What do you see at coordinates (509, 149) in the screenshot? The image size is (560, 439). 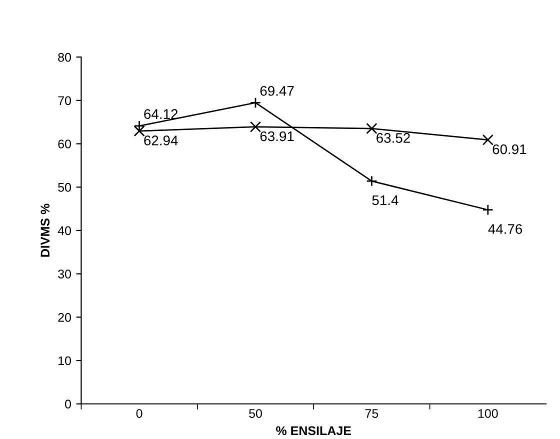 I see `data-label: 60.91` at bounding box center [509, 149].